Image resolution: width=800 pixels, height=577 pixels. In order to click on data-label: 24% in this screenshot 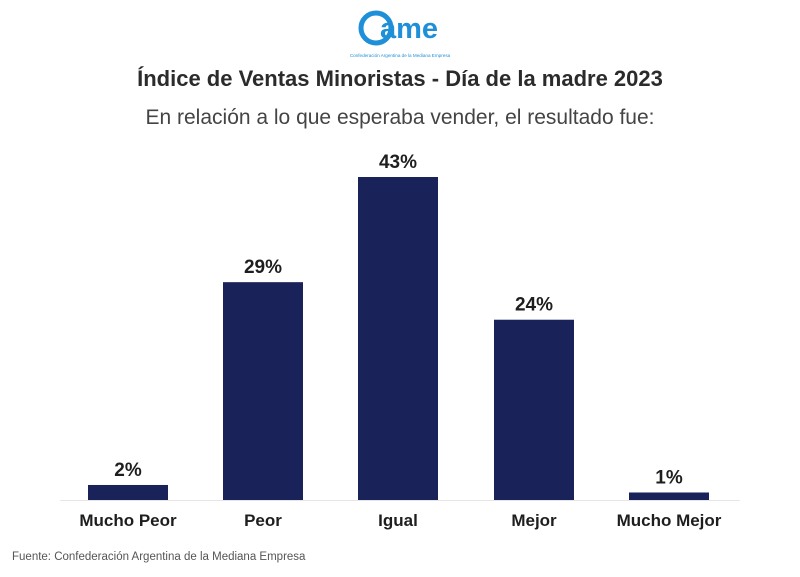, I will do `click(534, 305)`.